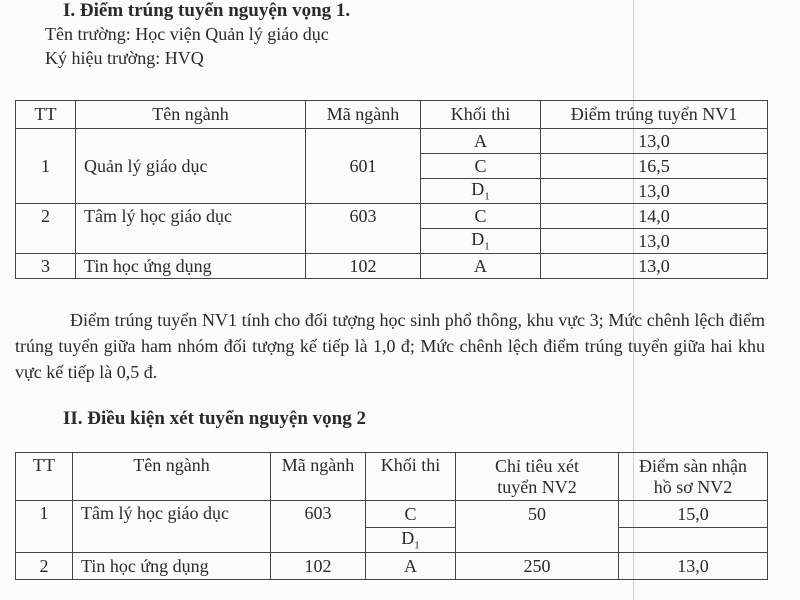 This screenshot has height=600, width=800. I want to click on section1-title: I. Điểm trúng tuyển nguyện vọng 1., so click(207, 10).